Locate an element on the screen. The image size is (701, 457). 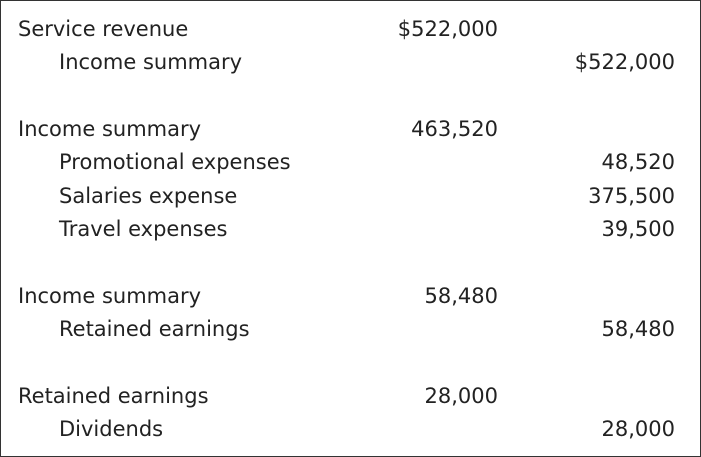
account-name: Salaries expense is located at coordinates (148, 195).